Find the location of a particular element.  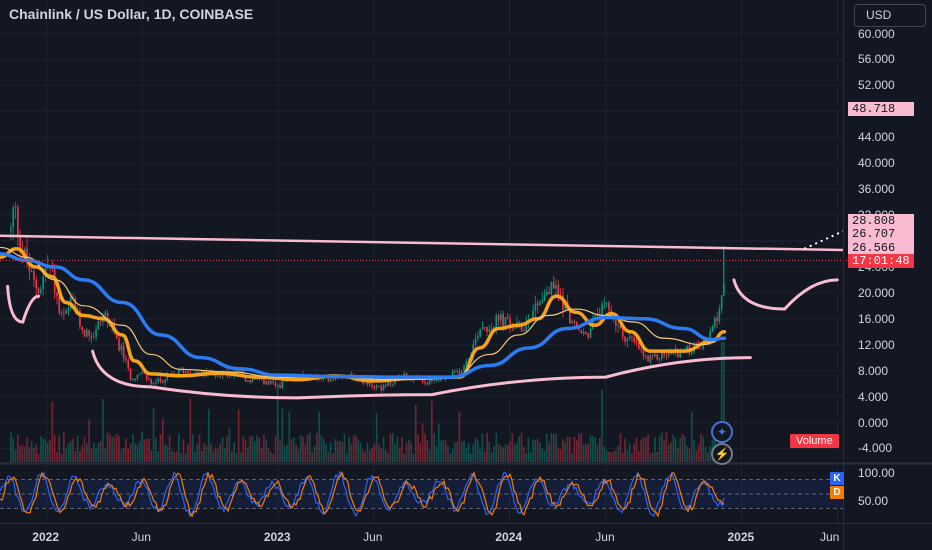

price-tick: -4.000 is located at coordinates (875, 448).